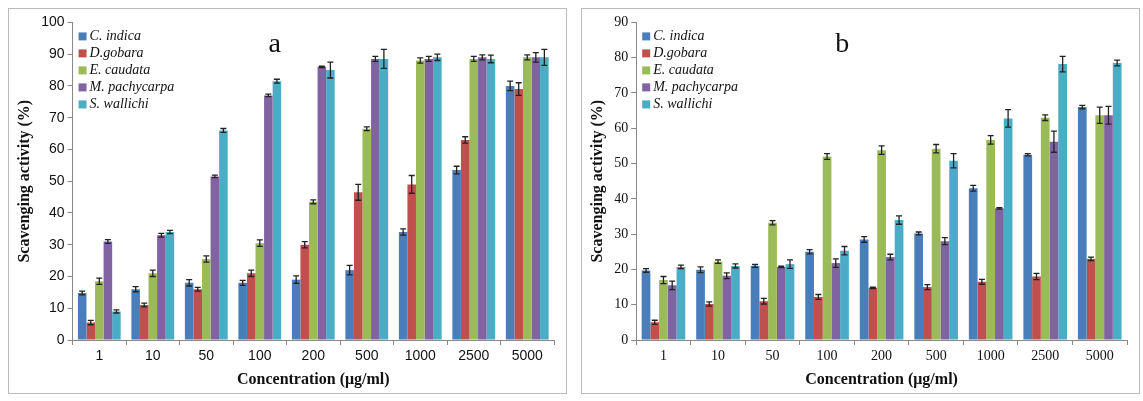 Image resolution: width=1143 pixels, height=401 pixels. Describe the element at coordinates (56, 211) in the screenshot. I see `y-tick-label: 40` at that location.